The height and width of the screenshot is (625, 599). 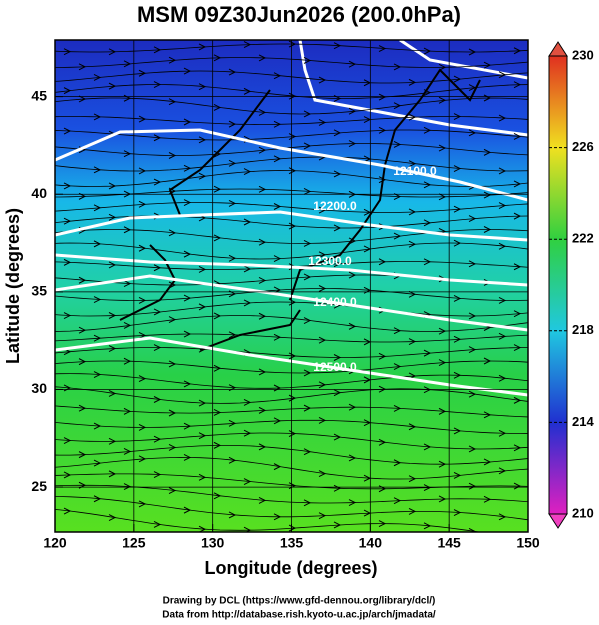 What do you see at coordinates (299, 14) in the screenshot?
I see `title: MSM 09Z30Jun2026 (200.0hPa)` at bounding box center [299, 14].